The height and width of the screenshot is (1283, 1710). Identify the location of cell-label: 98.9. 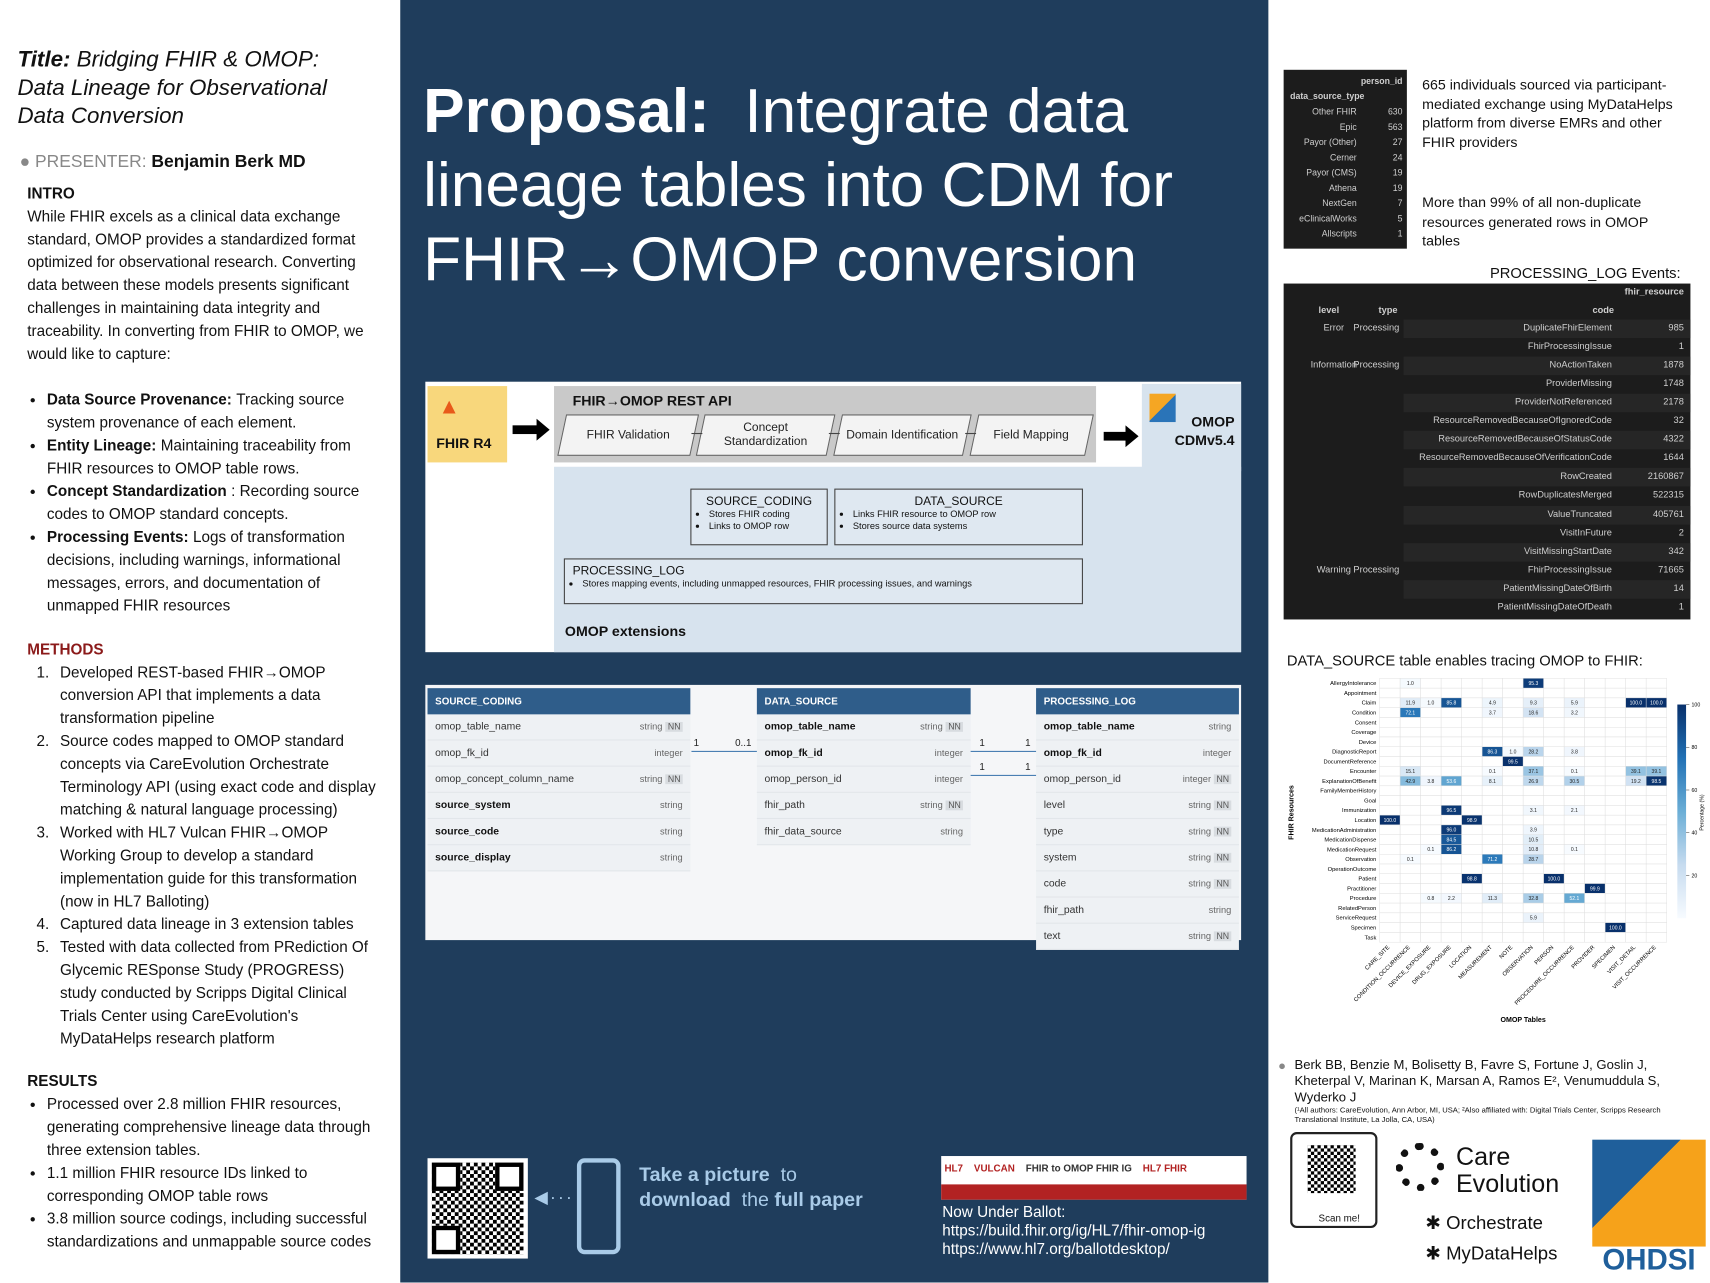
(1472, 821).